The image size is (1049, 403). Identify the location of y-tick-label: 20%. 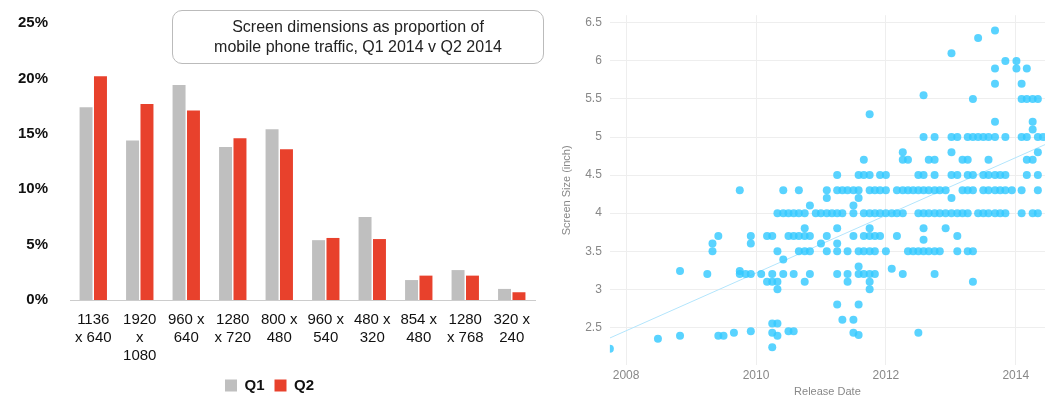
(33, 77).